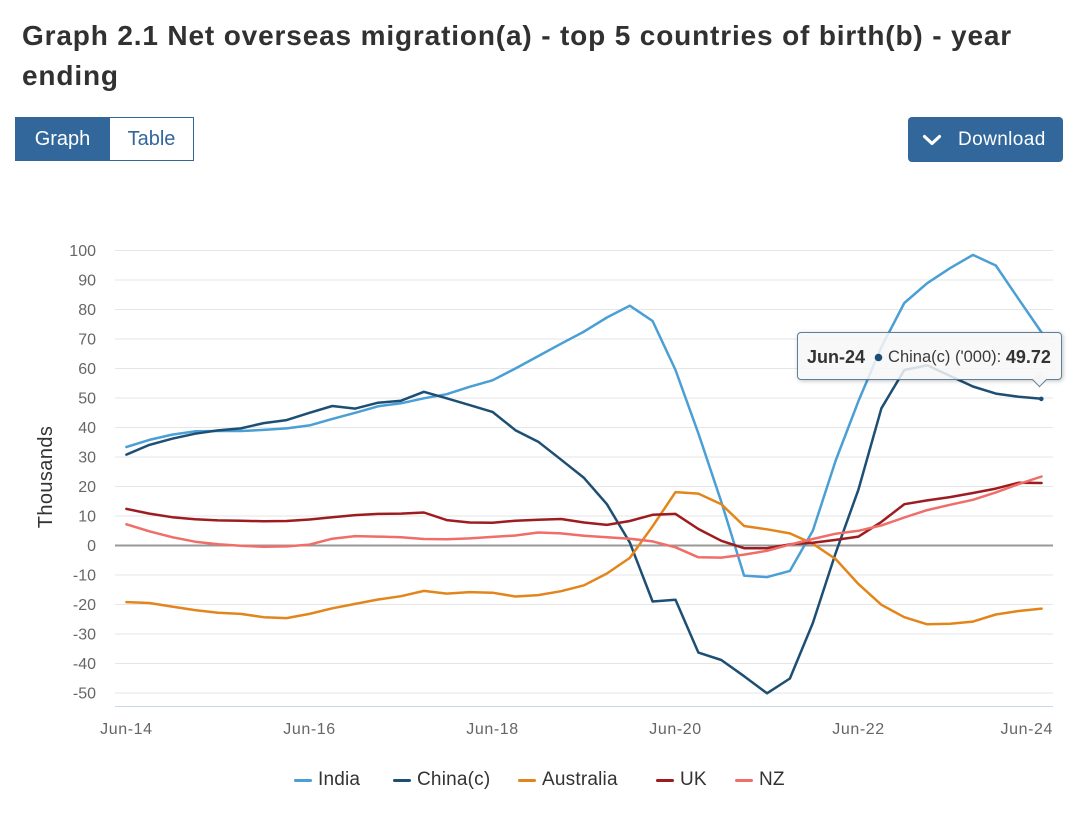 Image resolution: width=1080 pixels, height=813 pixels. I want to click on svg-text: 70, so click(87, 340).